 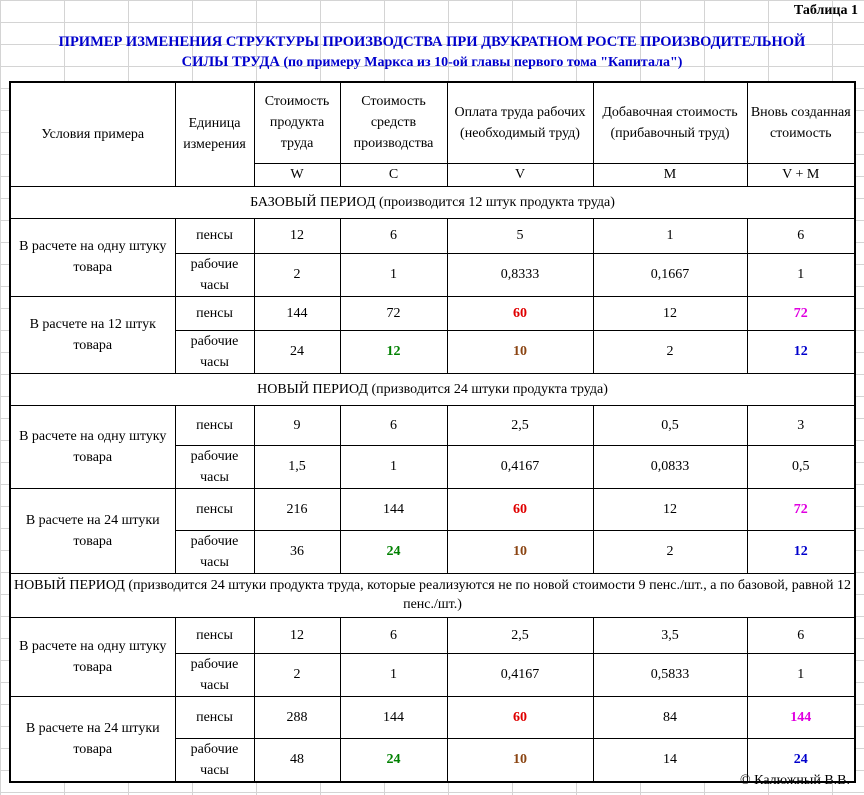 What do you see at coordinates (297, 717) in the screenshot?
I see `value-cell: 288` at bounding box center [297, 717].